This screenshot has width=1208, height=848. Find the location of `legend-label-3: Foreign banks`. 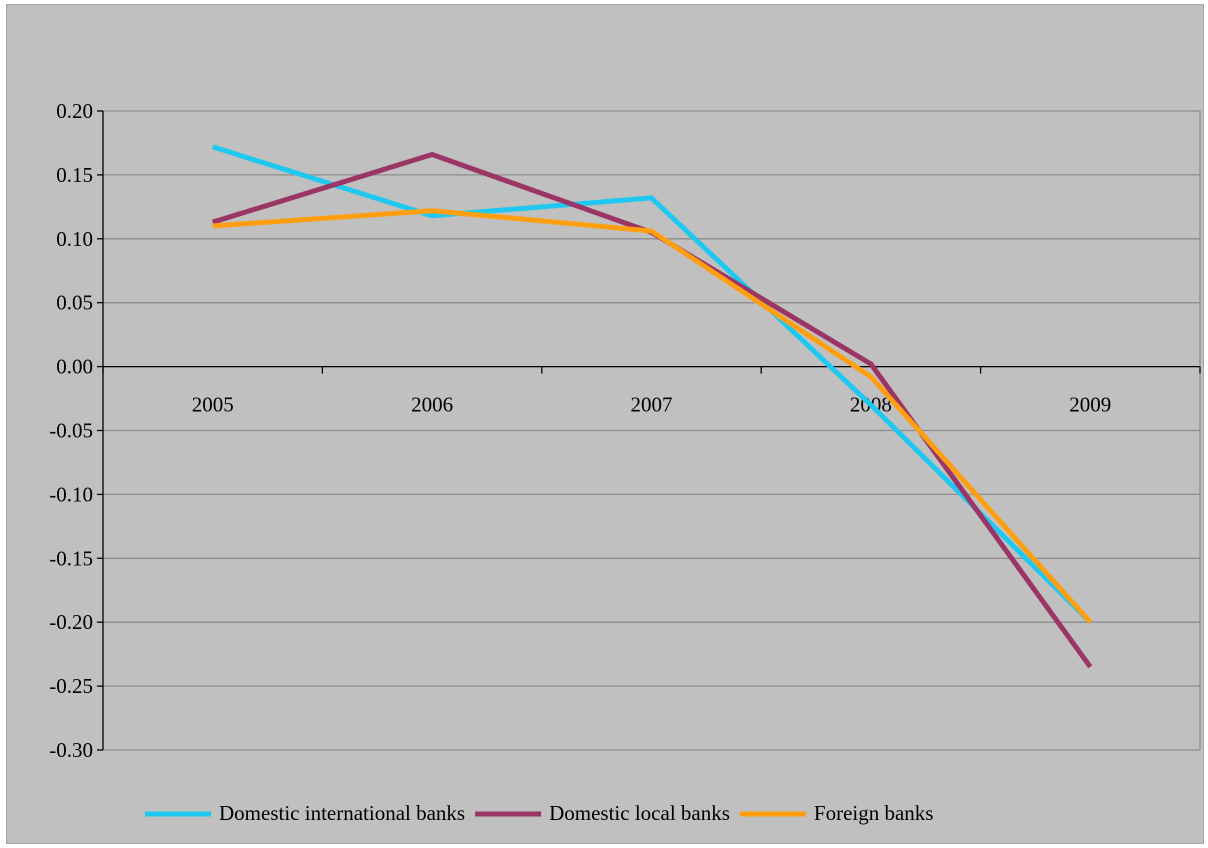

legend-label-3: Foreign banks is located at coordinates (874, 813).